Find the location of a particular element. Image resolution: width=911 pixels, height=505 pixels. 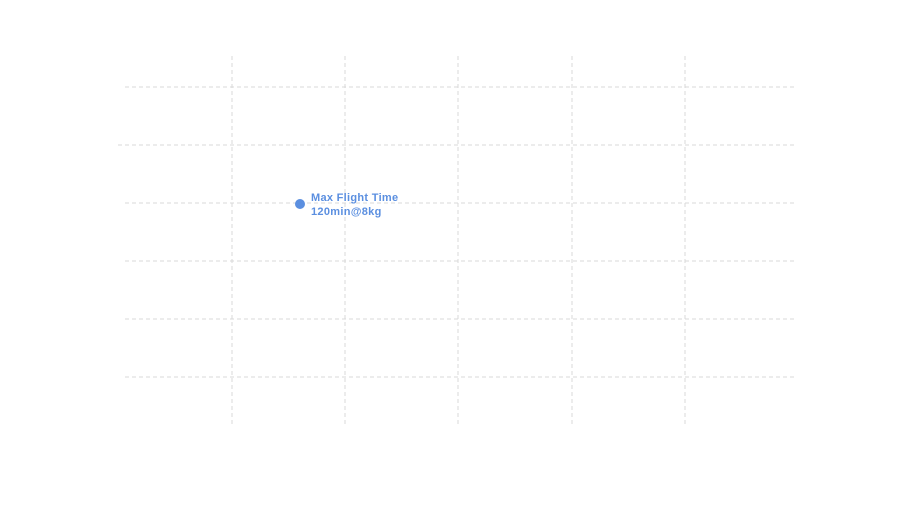

point-label: Max Flight Time is located at coordinates (354, 198).